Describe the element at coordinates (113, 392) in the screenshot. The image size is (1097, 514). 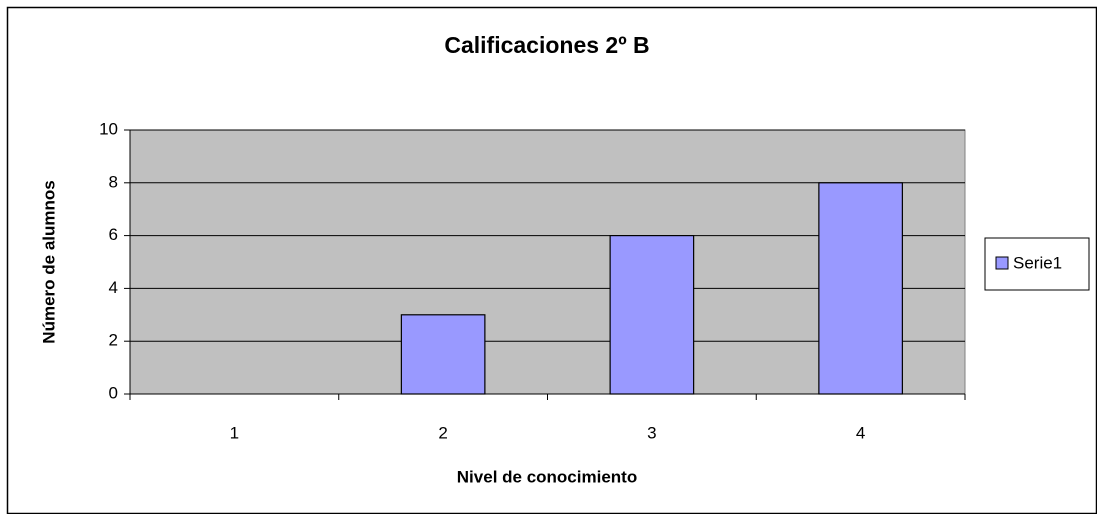
I see `y-tick-label: 0` at that location.